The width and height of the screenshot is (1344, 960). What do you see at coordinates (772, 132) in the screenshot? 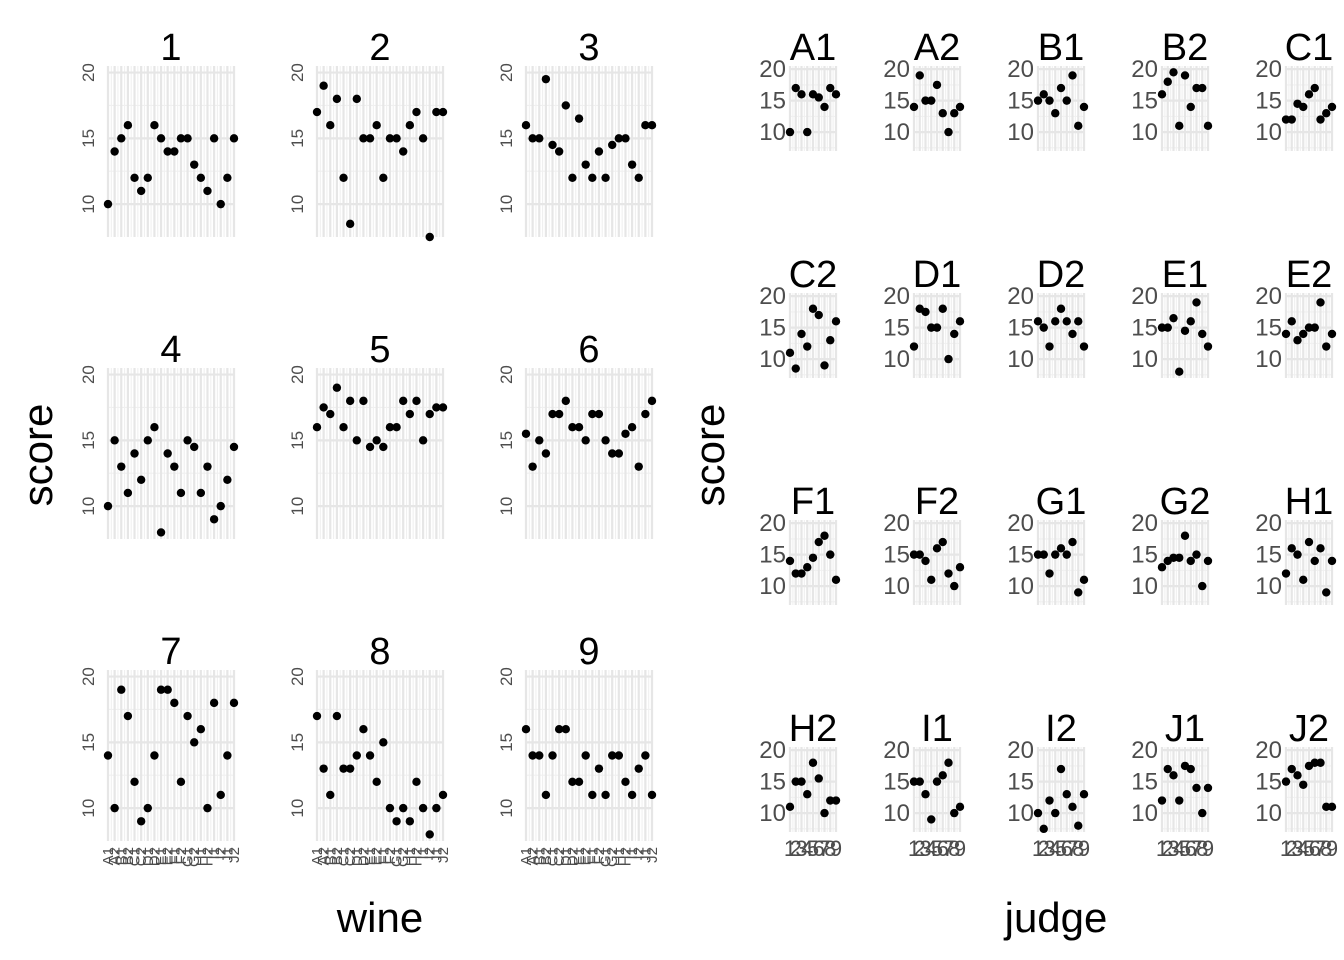
I see `y-tick-label: 10` at bounding box center [772, 132].